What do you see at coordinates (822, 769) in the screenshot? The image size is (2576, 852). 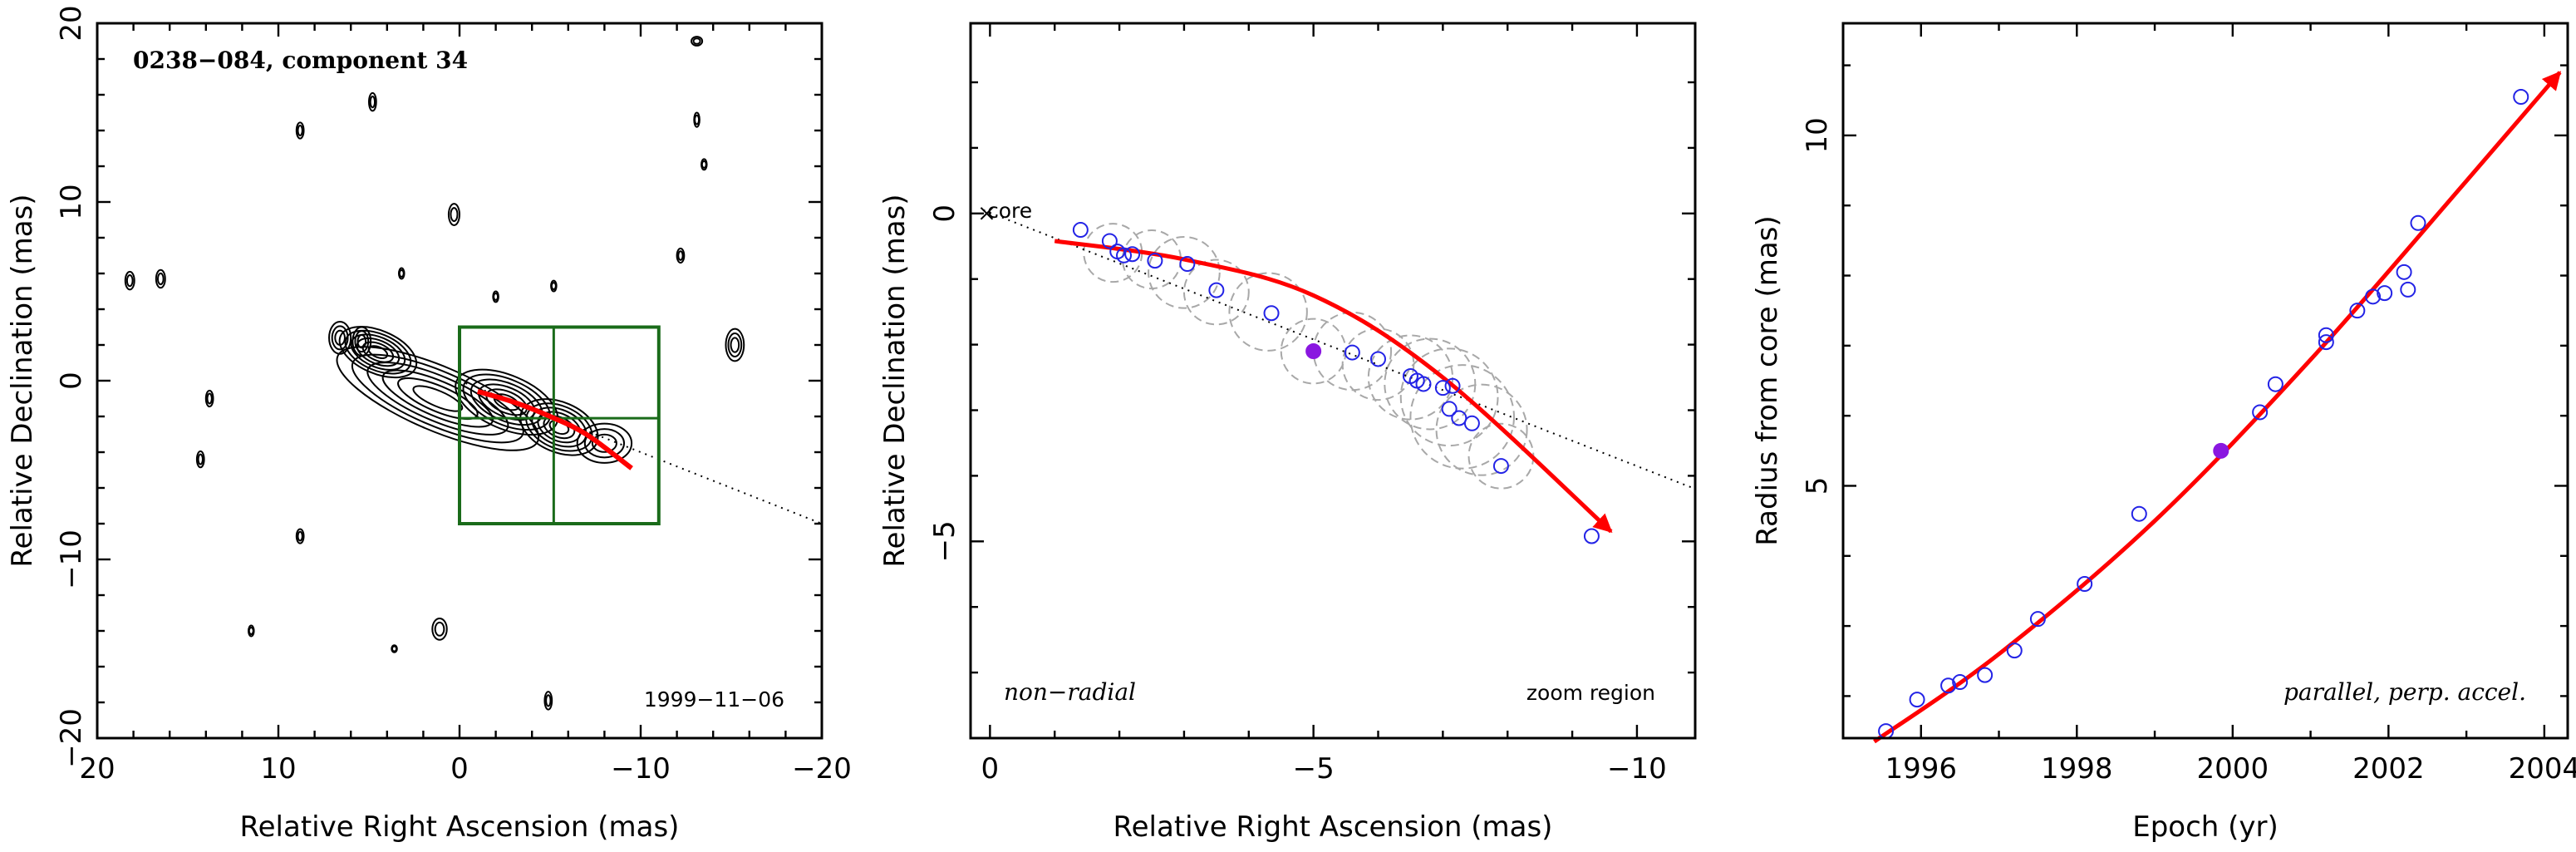 I see `x-tick-label: −20` at bounding box center [822, 769].